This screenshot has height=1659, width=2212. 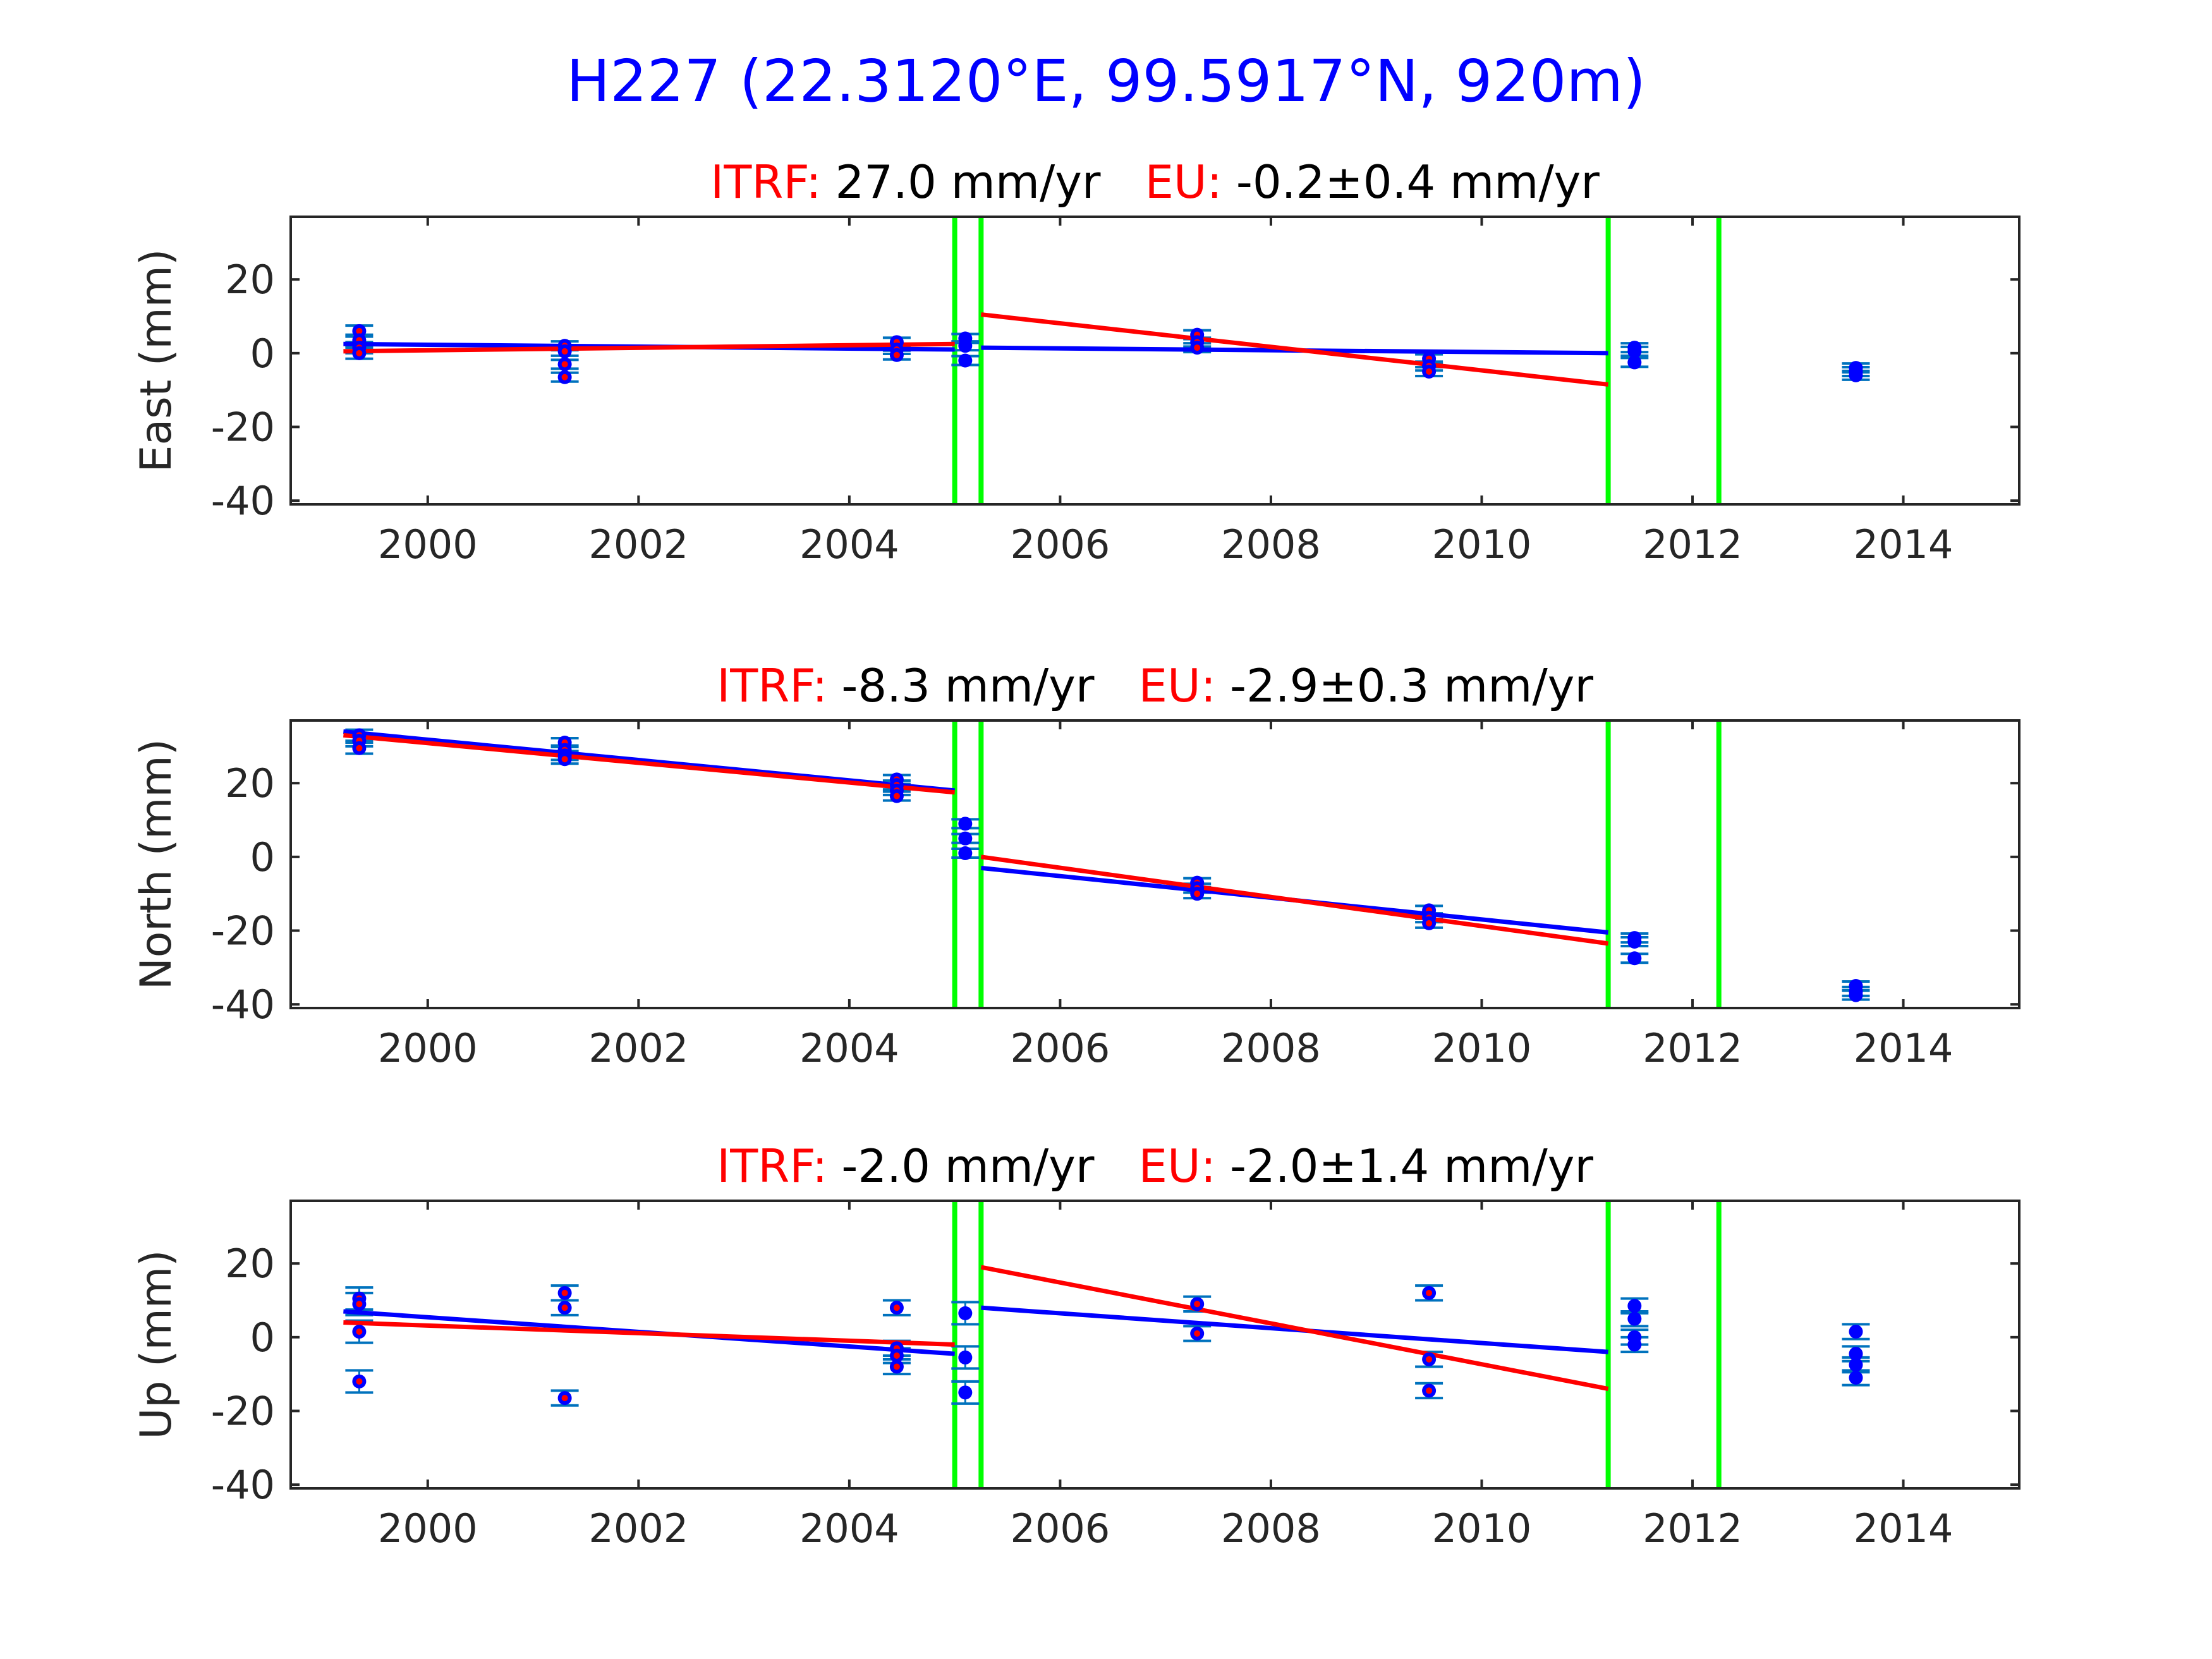 What do you see at coordinates (968, 1166) in the screenshot?
I see `itrf-value: -2.0 mm/yr` at bounding box center [968, 1166].